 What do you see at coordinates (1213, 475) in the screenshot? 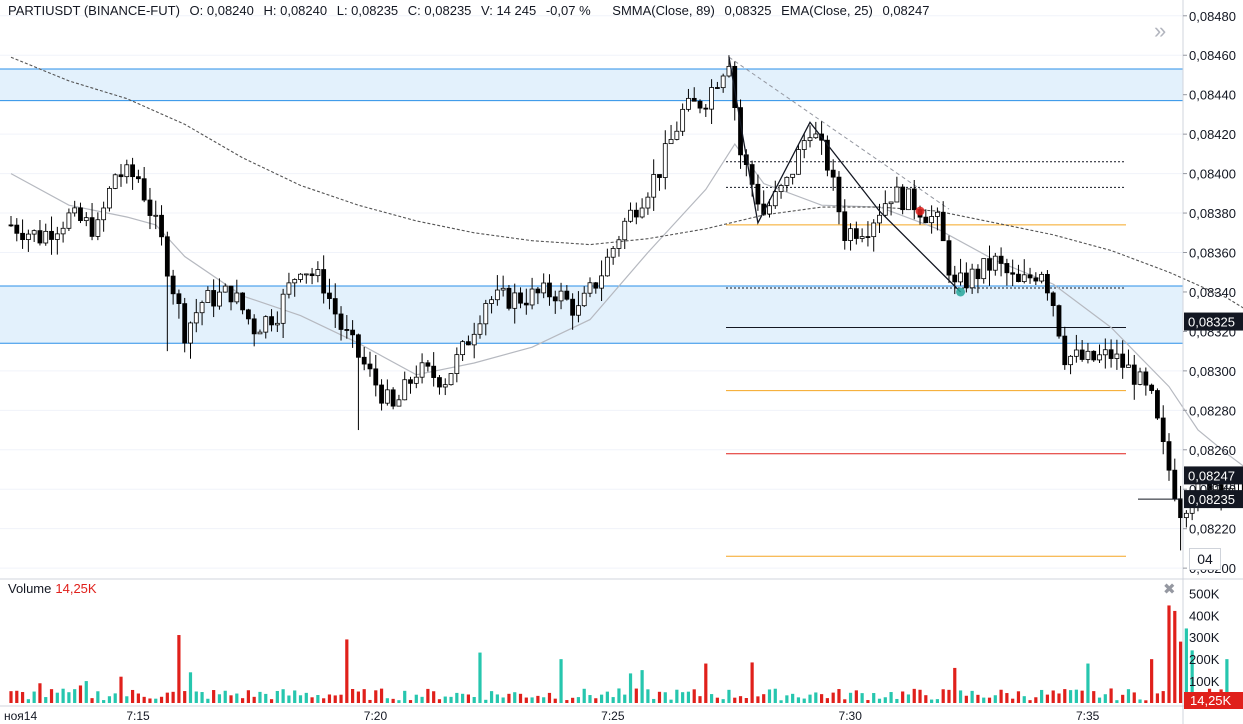
I see `price-label-tag` at bounding box center [1213, 475].